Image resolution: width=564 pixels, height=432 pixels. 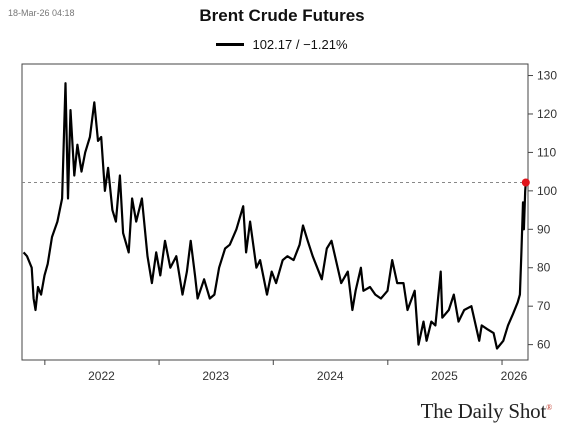 What do you see at coordinates (525, 182) in the screenshot?
I see `last-value-marker` at bounding box center [525, 182].